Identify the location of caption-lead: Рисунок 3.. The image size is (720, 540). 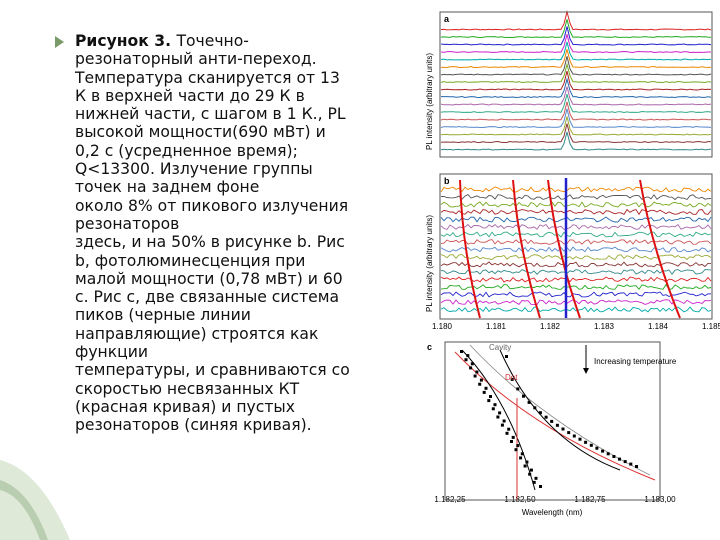
(126, 41).